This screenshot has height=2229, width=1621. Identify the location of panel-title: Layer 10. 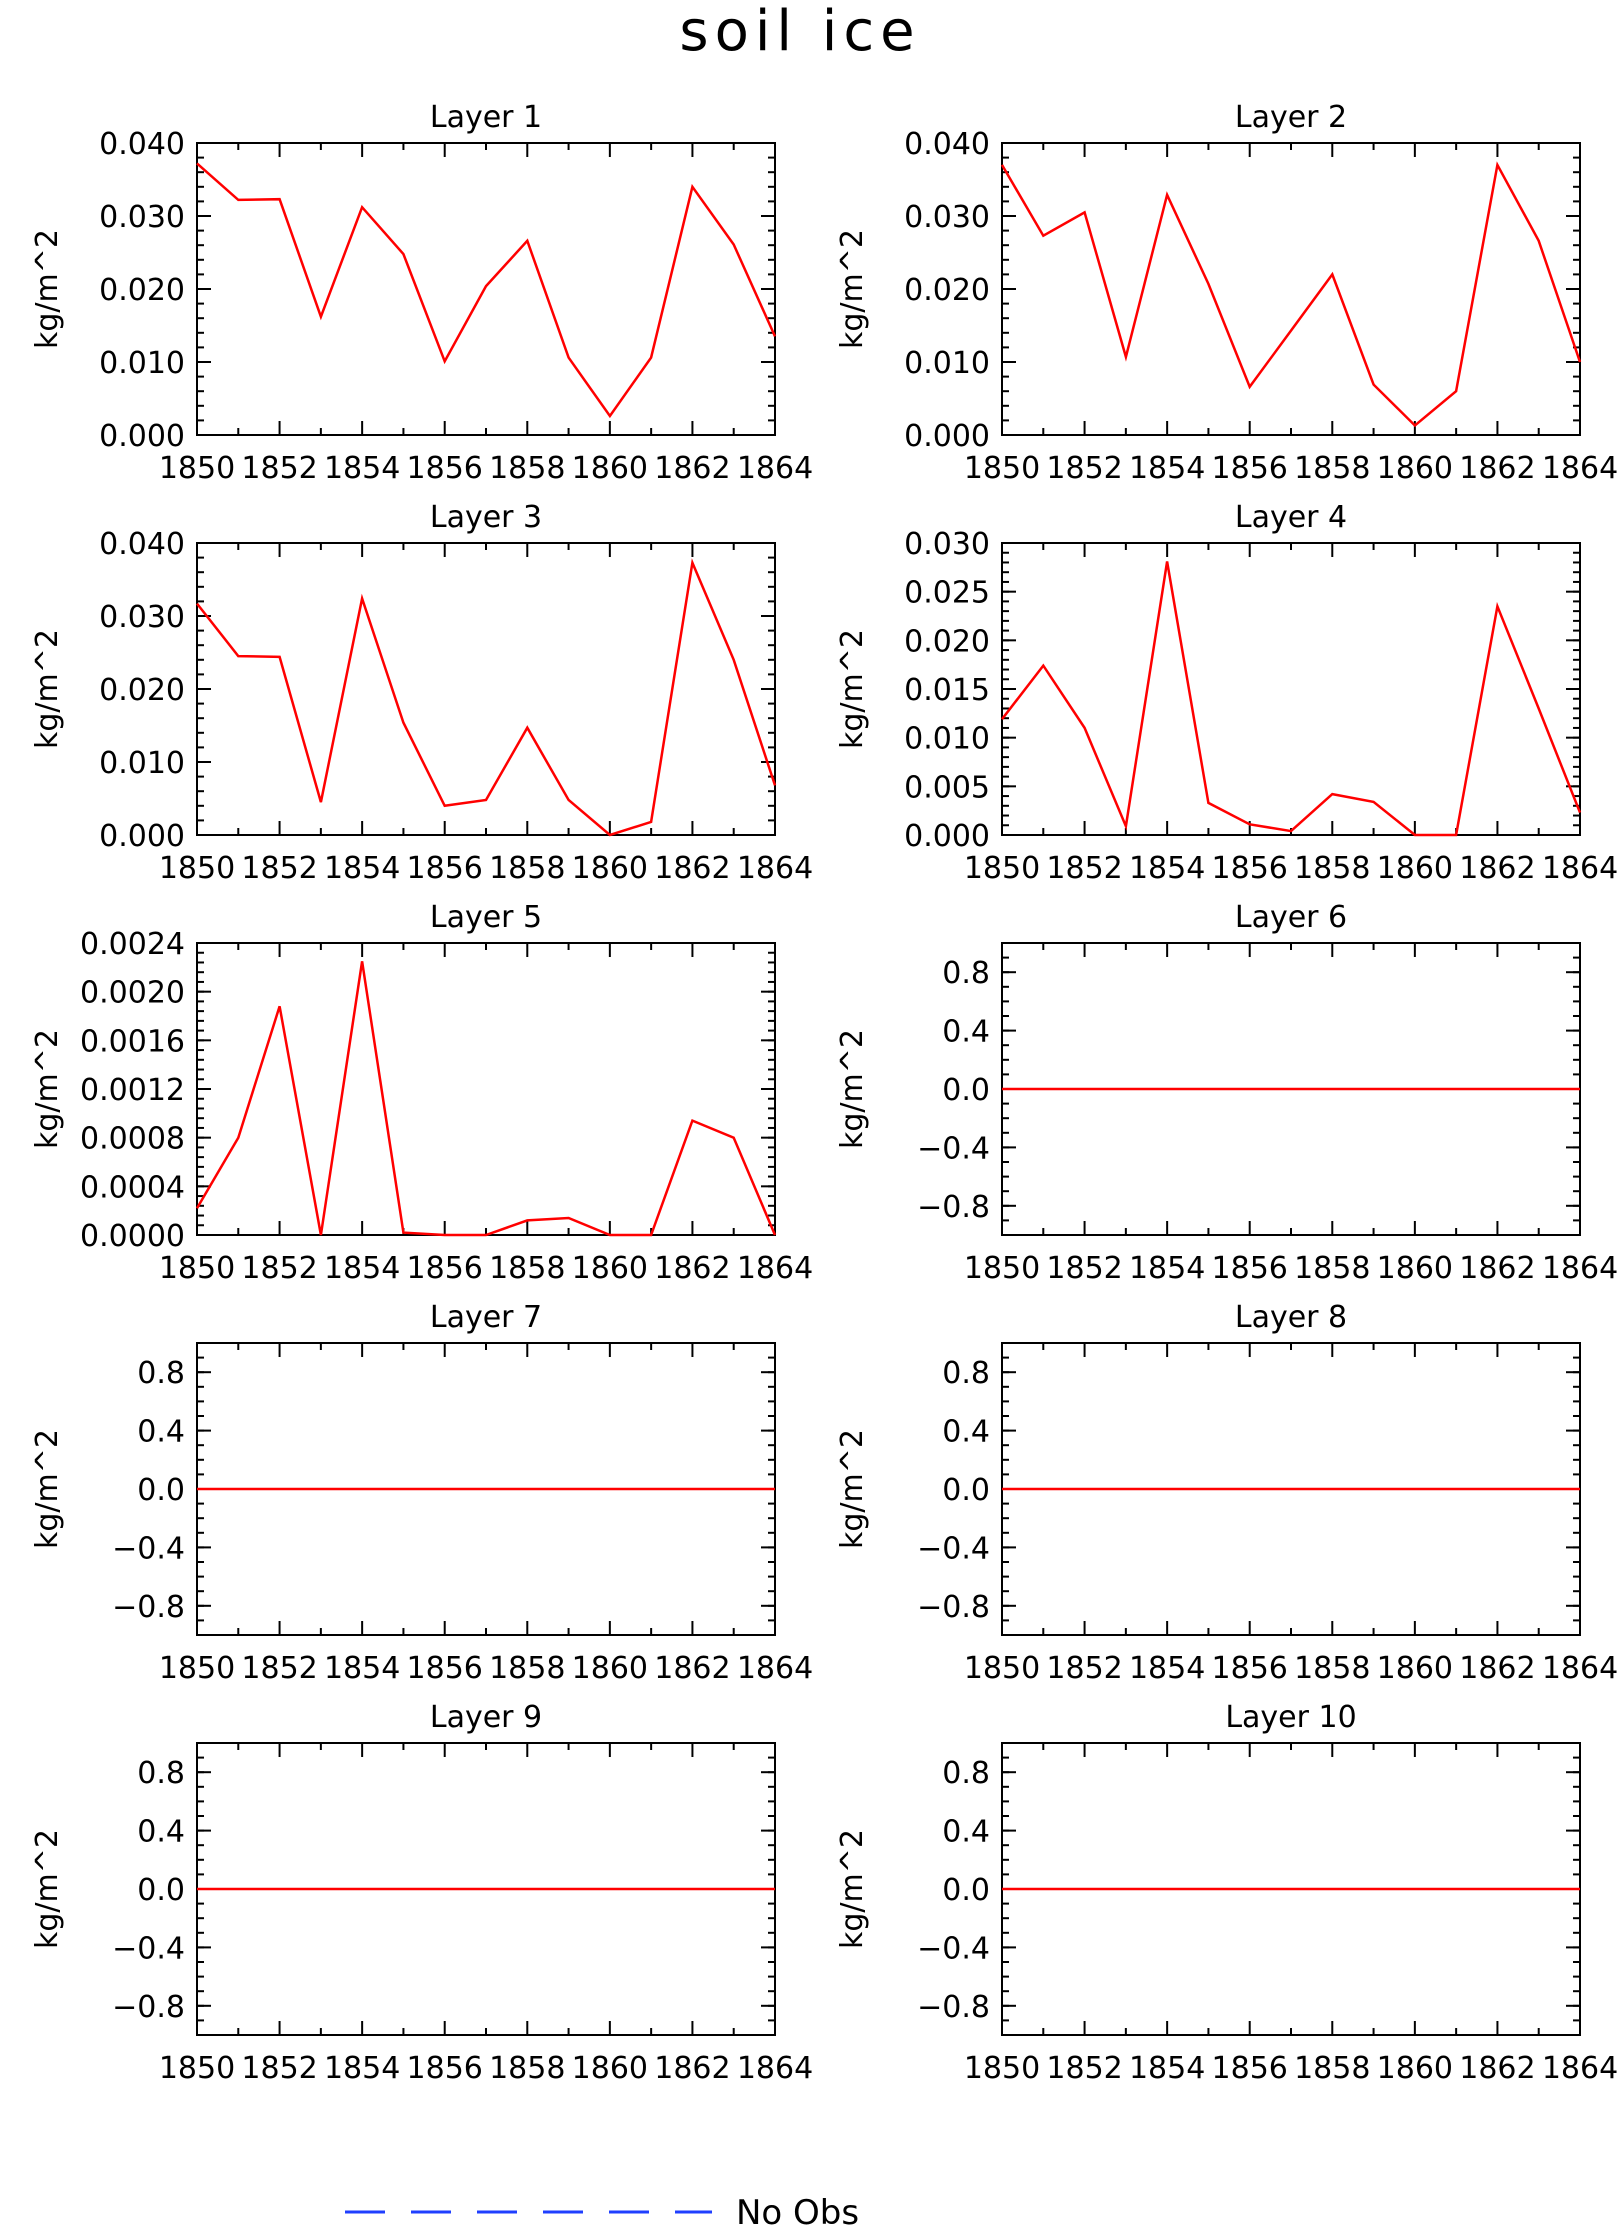
(1290, 1717).